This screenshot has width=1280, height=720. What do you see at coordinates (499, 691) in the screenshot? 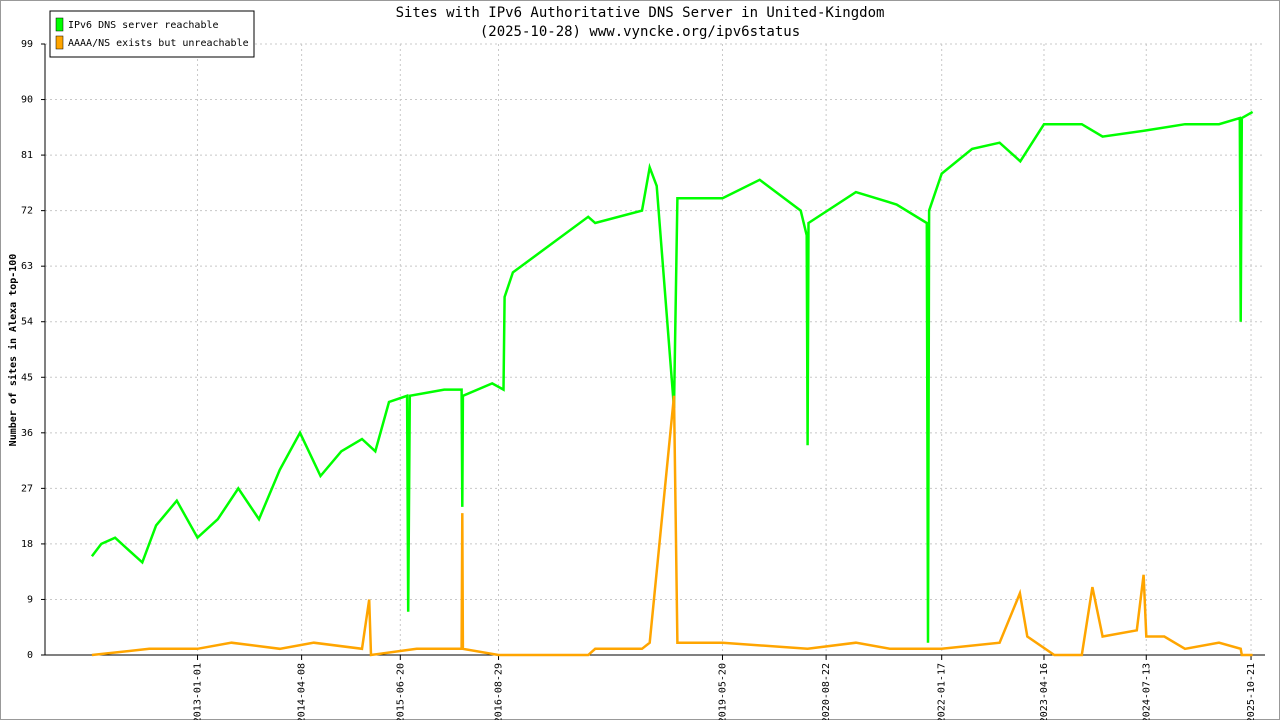
I see `x-tick-label: 2016-08-29` at bounding box center [499, 691].